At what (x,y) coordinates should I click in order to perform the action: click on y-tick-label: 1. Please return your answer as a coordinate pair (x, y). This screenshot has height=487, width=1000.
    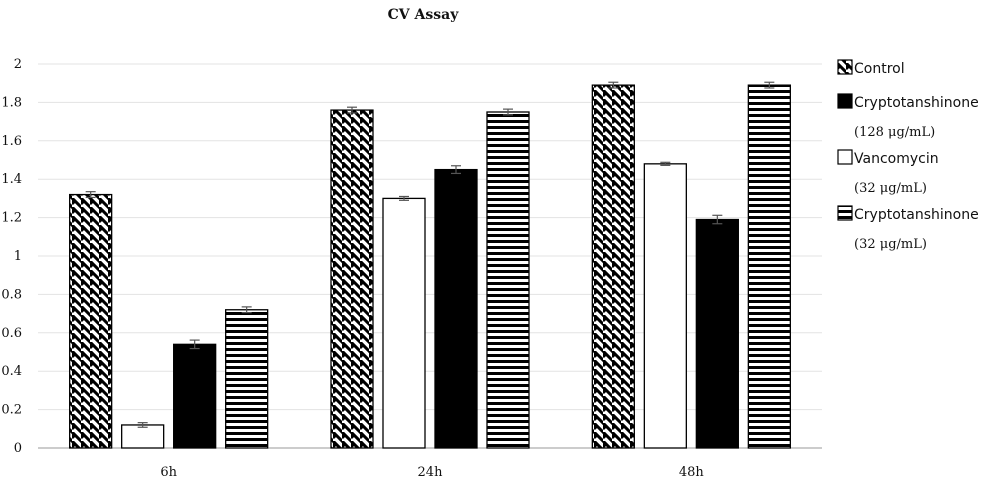
    Looking at the image, I should click on (18, 256).